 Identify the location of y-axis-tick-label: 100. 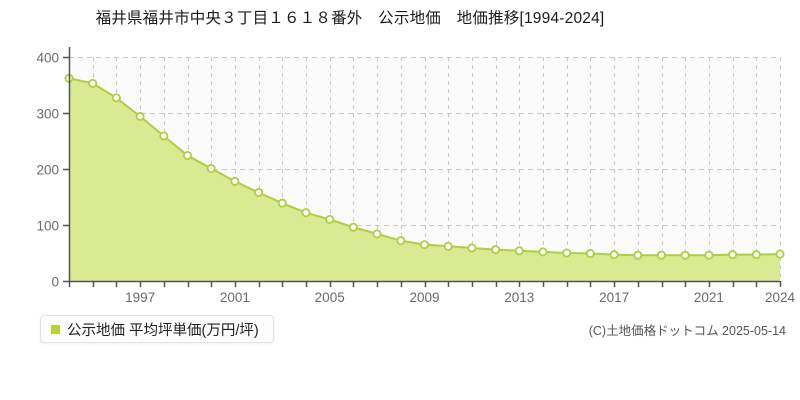
(47, 226).